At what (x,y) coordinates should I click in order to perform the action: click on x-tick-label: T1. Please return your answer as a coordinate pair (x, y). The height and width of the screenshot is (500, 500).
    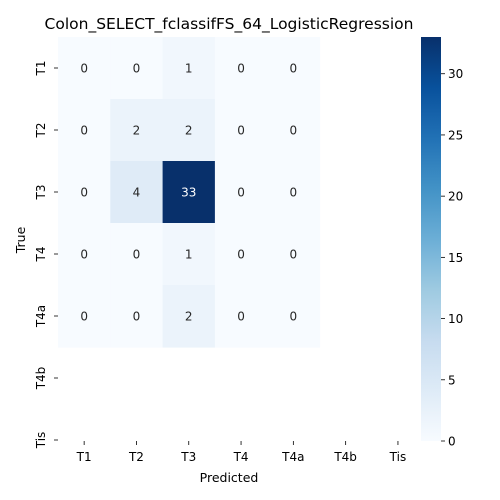
    Looking at the image, I should click on (84, 457).